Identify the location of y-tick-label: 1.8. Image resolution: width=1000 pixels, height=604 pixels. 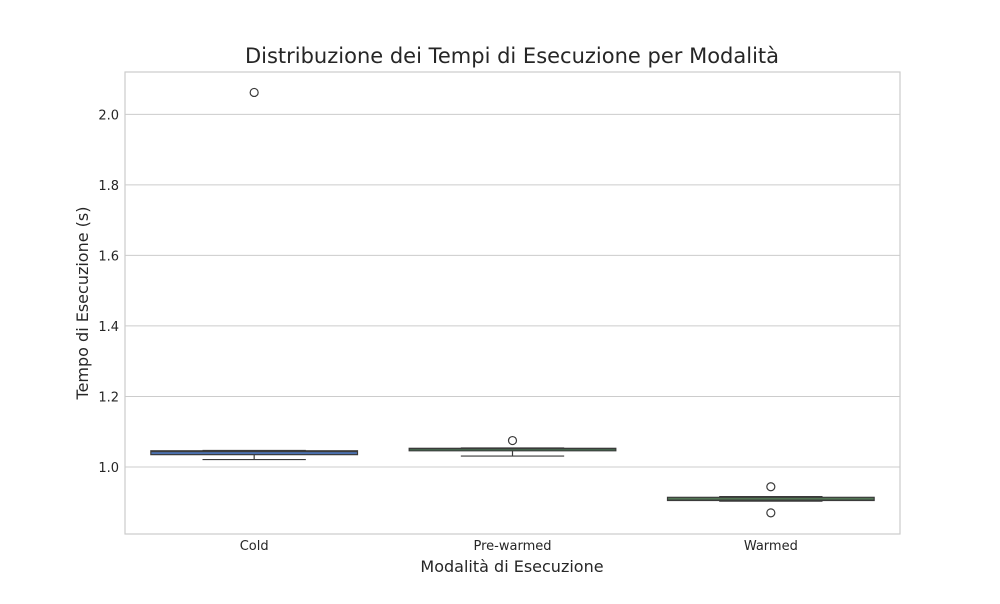
(108, 186).